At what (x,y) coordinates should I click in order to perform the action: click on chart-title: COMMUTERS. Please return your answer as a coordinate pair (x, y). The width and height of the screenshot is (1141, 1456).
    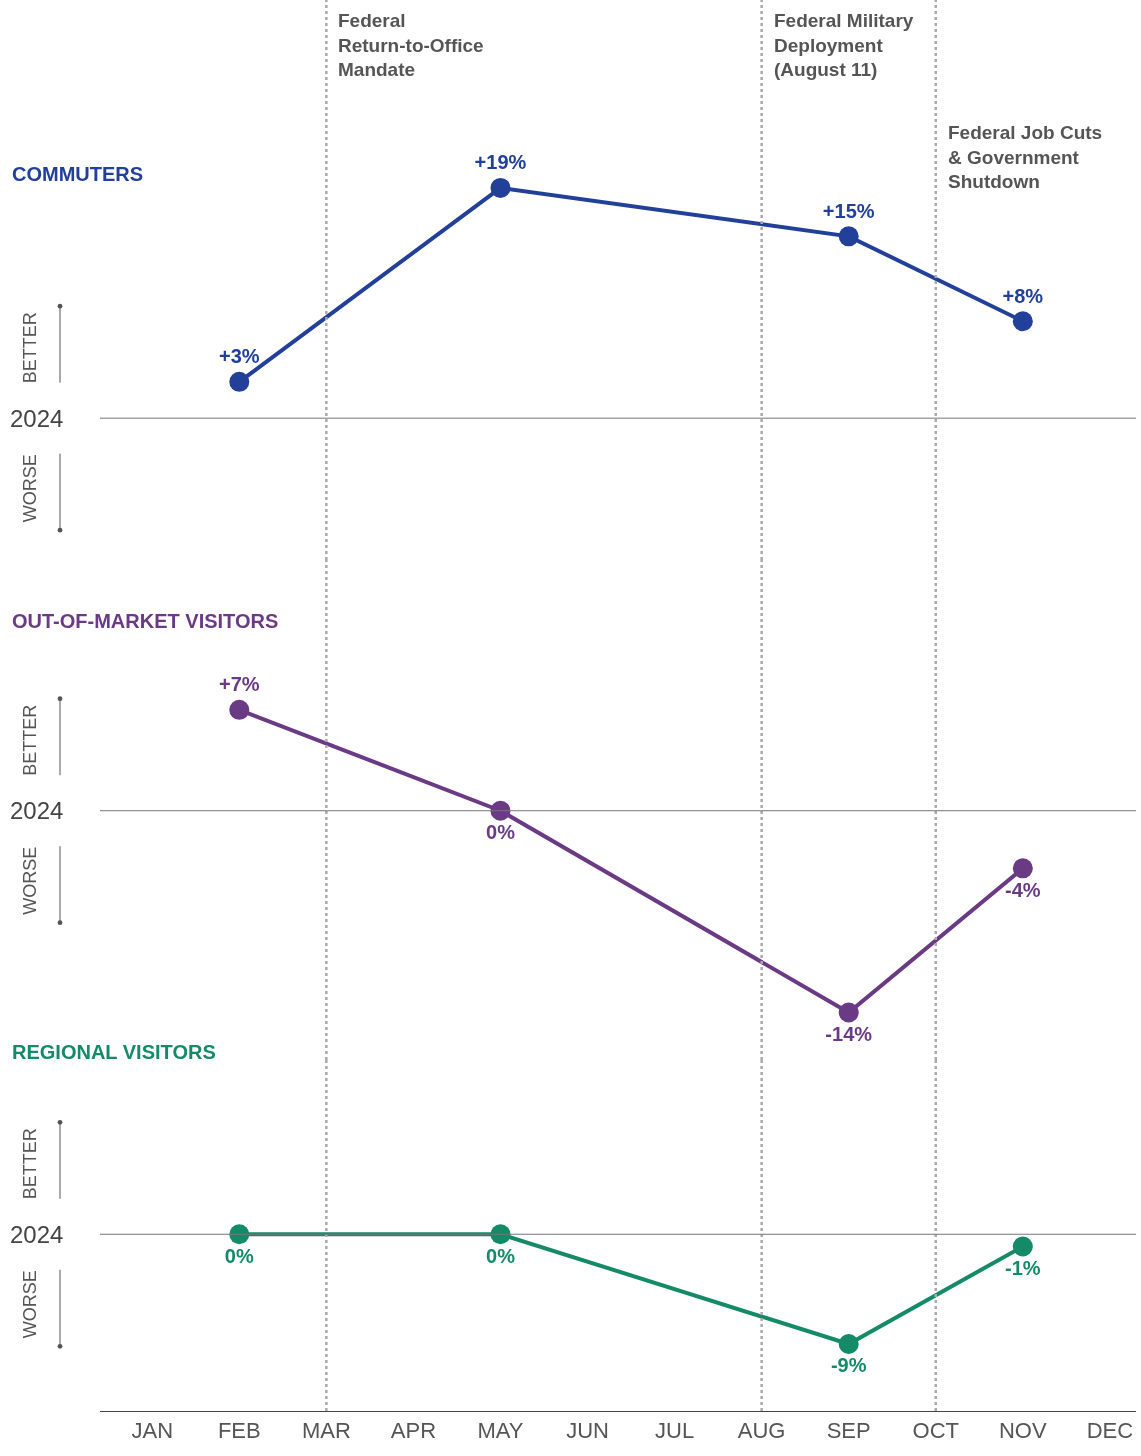
    Looking at the image, I should click on (78, 174).